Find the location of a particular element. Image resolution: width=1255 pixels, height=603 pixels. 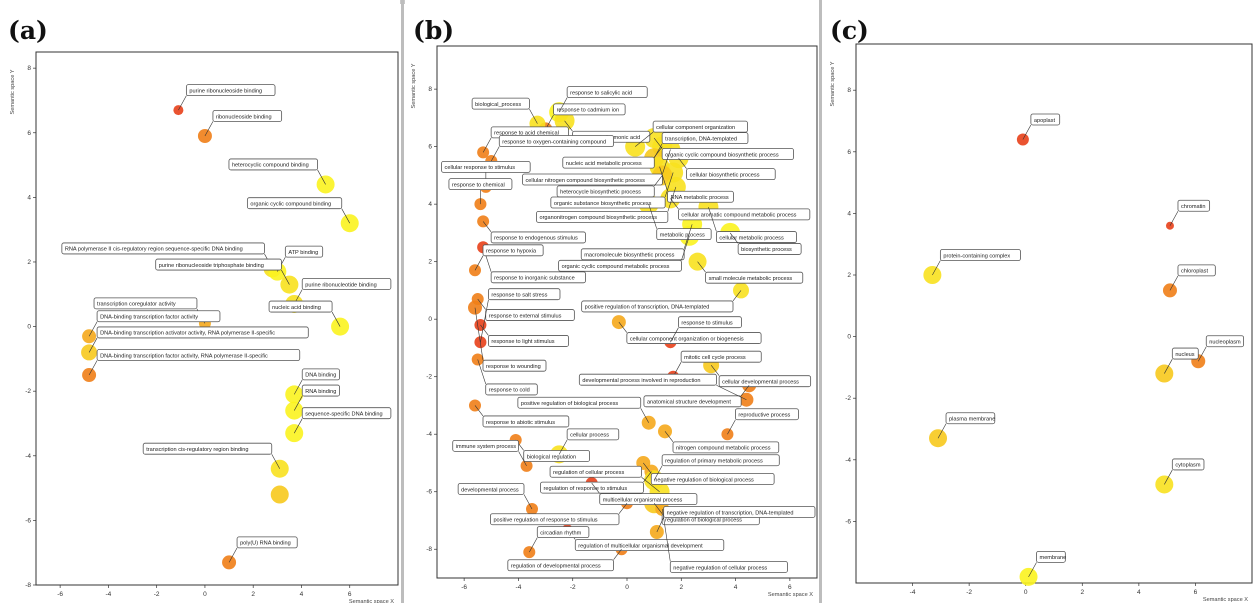

y-tick-label: 6 is located at coordinates (29, 133).